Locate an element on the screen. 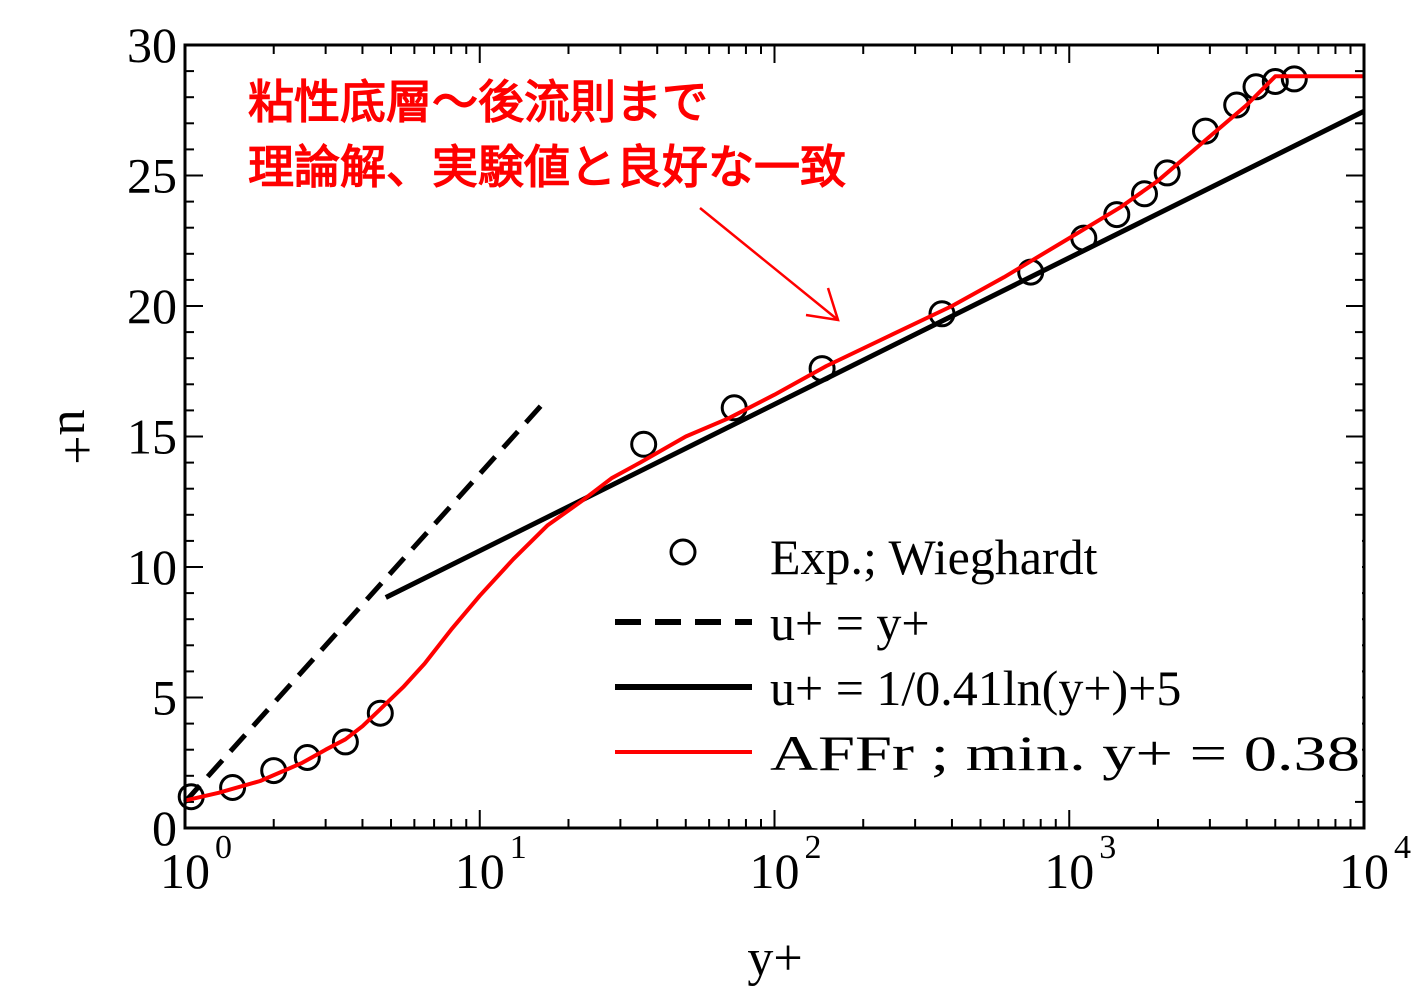 The image size is (1426, 992). annotation-arrow-head is located at coordinates (822, 304).